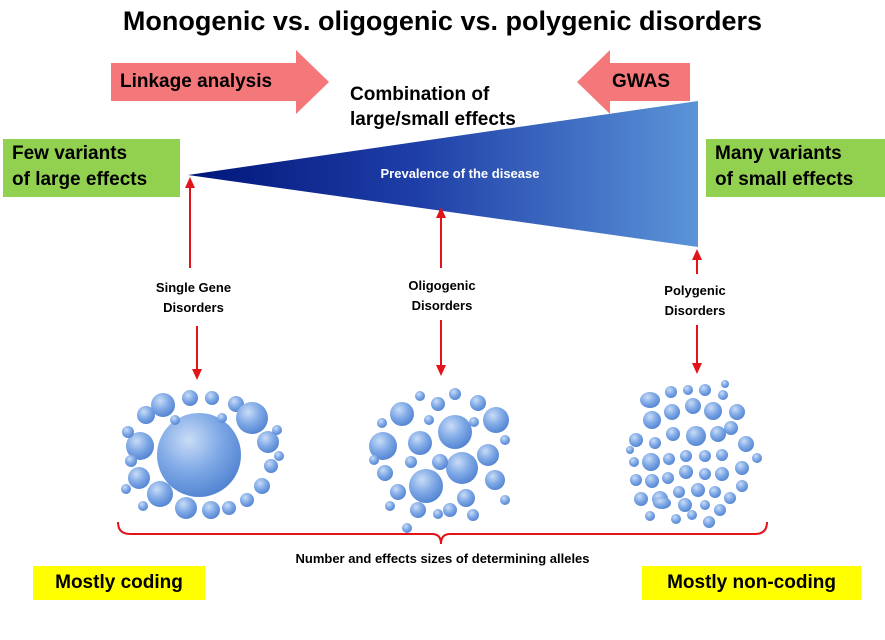 Image resolution: width=885 pixels, height=640 pixels. What do you see at coordinates (694, 454) in the screenshot?
I see `polygenic-bubble-cluster` at bounding box center [694, 454].